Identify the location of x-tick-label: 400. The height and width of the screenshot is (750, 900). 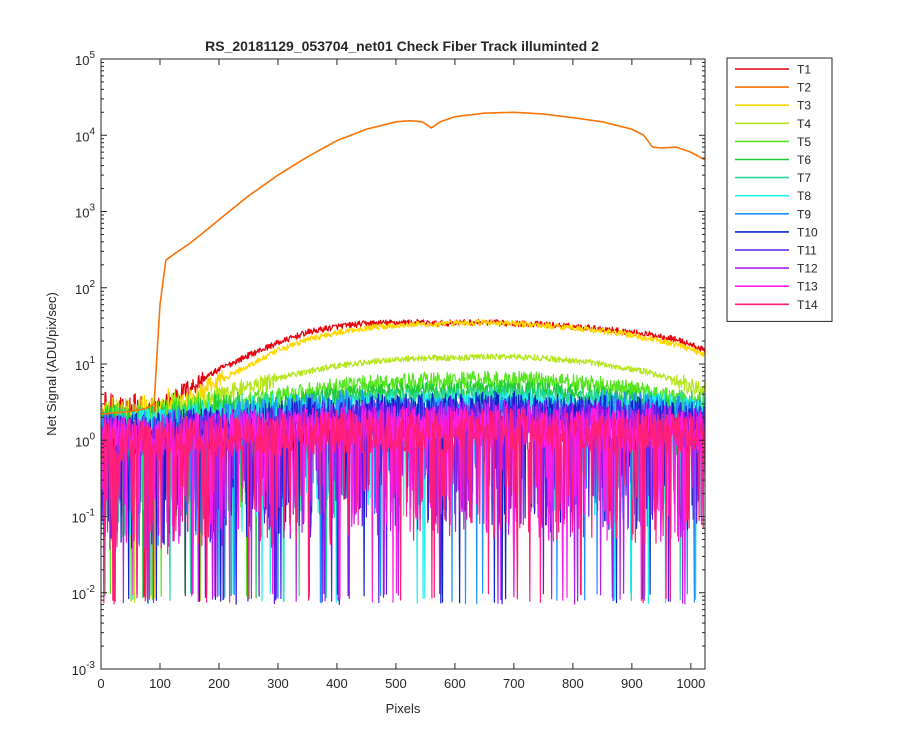
(337, 683).